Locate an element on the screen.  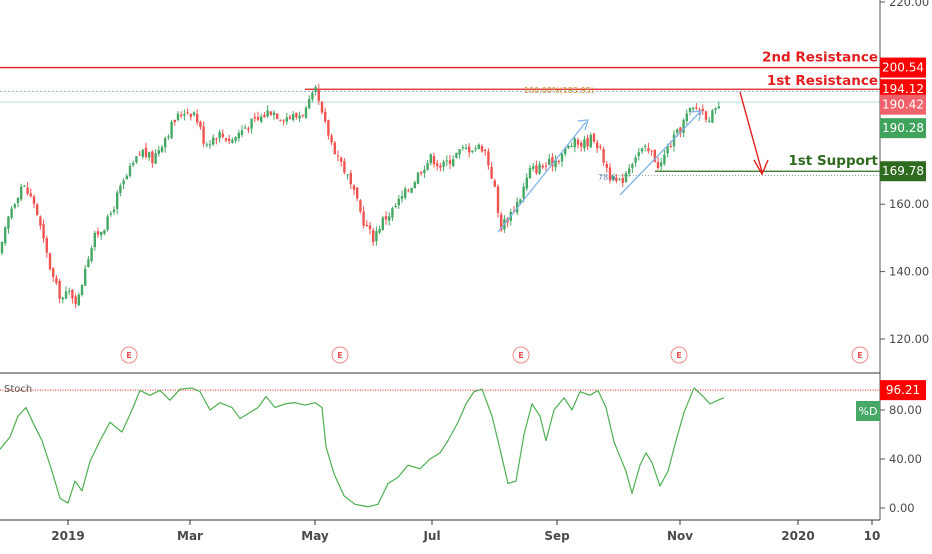
price-tick-label: 140.00 is located at coordinates (909, 272).